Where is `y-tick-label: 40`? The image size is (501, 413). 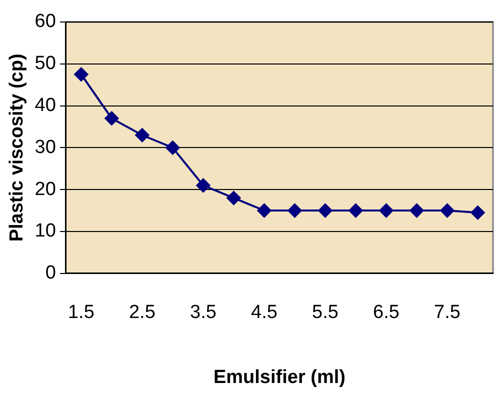
y-tick-label: 40 is located at coordinates (45, 105).